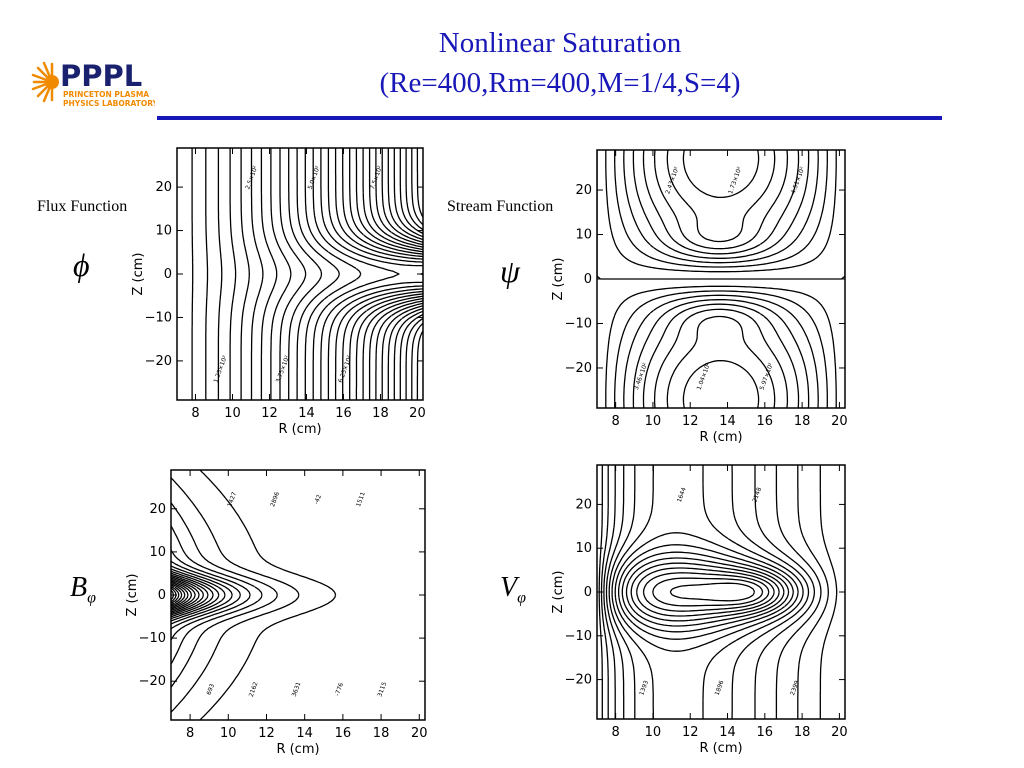 The height and width of the screenshot is (768, 1024). I want to click on v-phi-symbol: Vφ, so click(513, 590).